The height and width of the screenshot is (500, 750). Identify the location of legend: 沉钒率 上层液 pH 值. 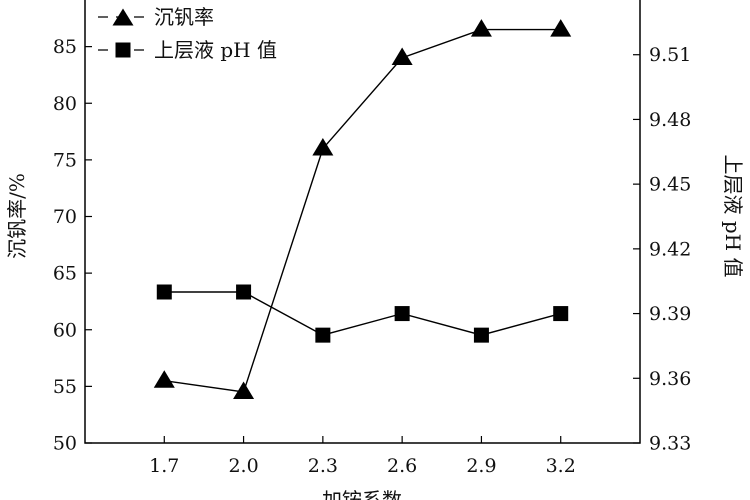
(187, 33).